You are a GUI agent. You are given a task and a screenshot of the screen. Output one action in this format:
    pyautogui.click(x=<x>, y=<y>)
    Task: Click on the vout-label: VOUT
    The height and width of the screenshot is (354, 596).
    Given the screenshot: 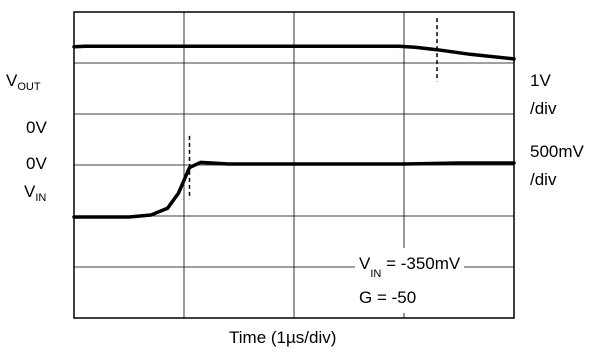 What is the action you would take?
    pyautogui.click(x=23, y=82)
    